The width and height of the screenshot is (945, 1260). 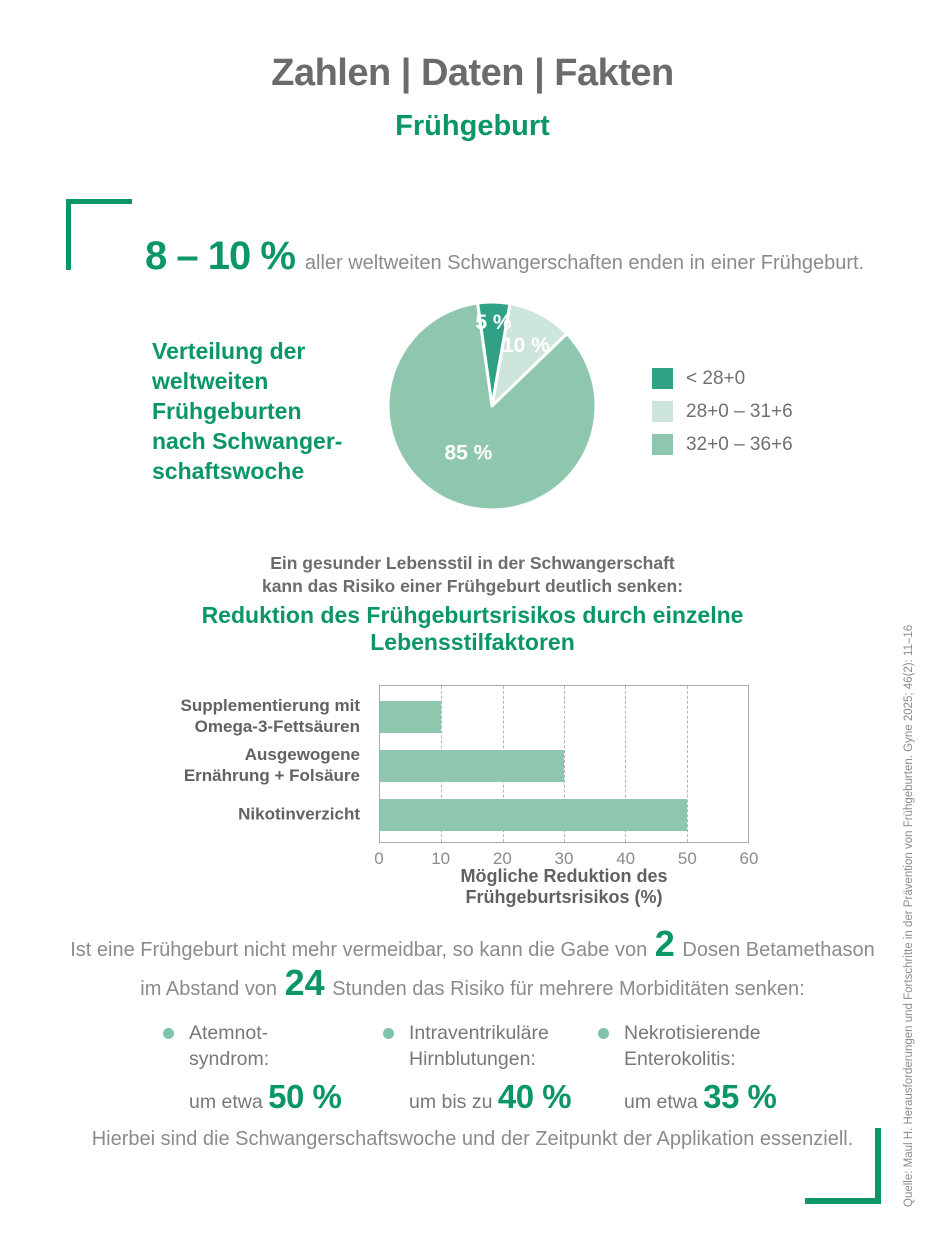 What do you see at coordinates (739, 444) in the screenshot?
I see `legend-label: 32+0 – 36+6` at bounding box center [739, 444].